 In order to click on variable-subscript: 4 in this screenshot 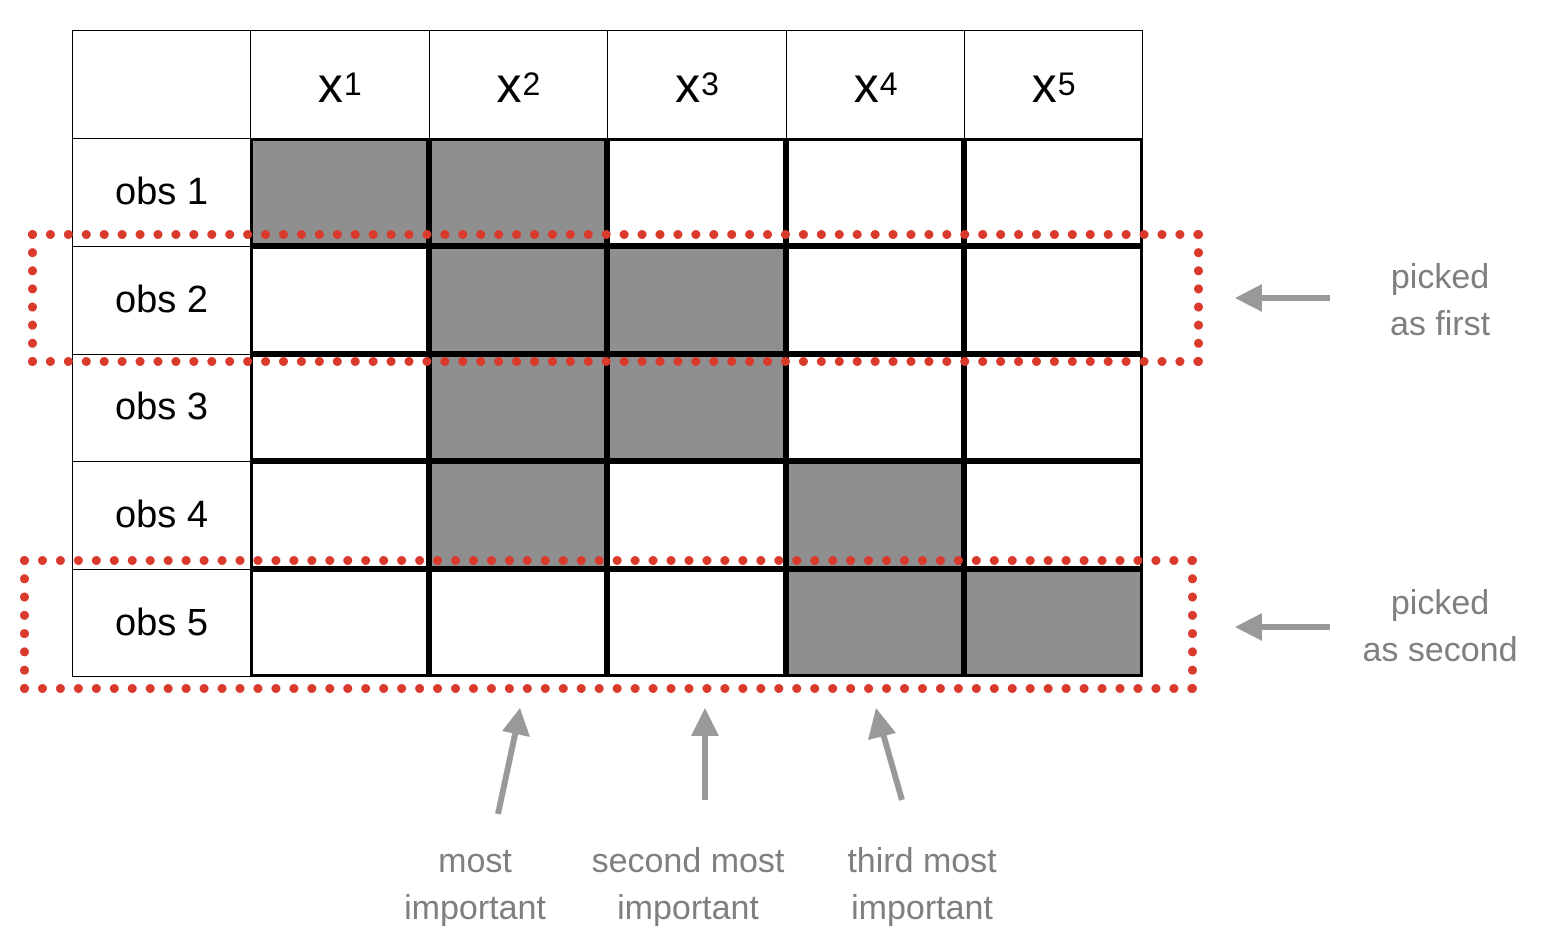, I will do `click(888, 84)`.